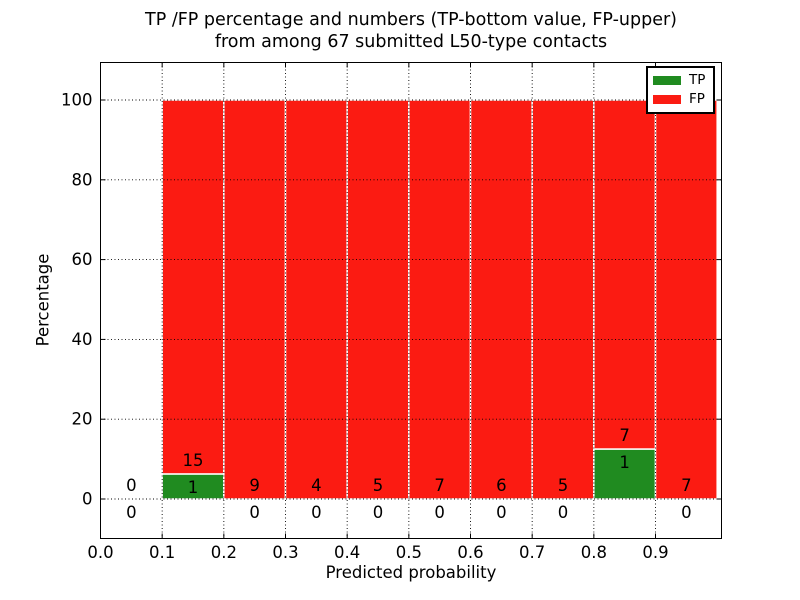 This screenshot has width=800, height=600. Describe the element at coordinates (439, 512) in the screenshot. I see `tp-count-label-bin5: 0` at that location.